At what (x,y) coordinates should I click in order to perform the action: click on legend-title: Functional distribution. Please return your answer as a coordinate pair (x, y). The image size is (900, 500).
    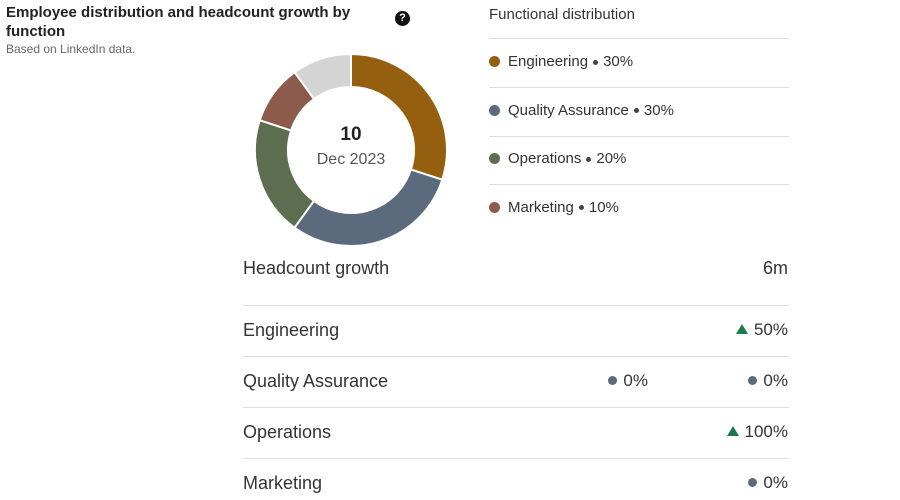
    Looking at the image, I should click on (562, 14).